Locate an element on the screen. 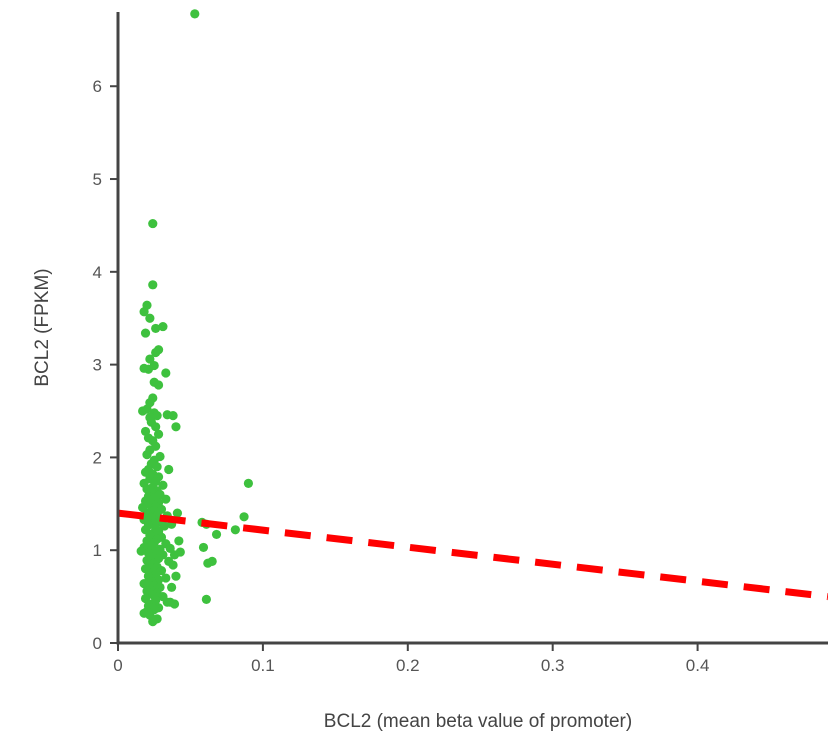 This screenshot has width=828, height=740. x-axis-ticks: 0 0.1 0.2 0.3 0.4 is located at coordinates (411, 659).